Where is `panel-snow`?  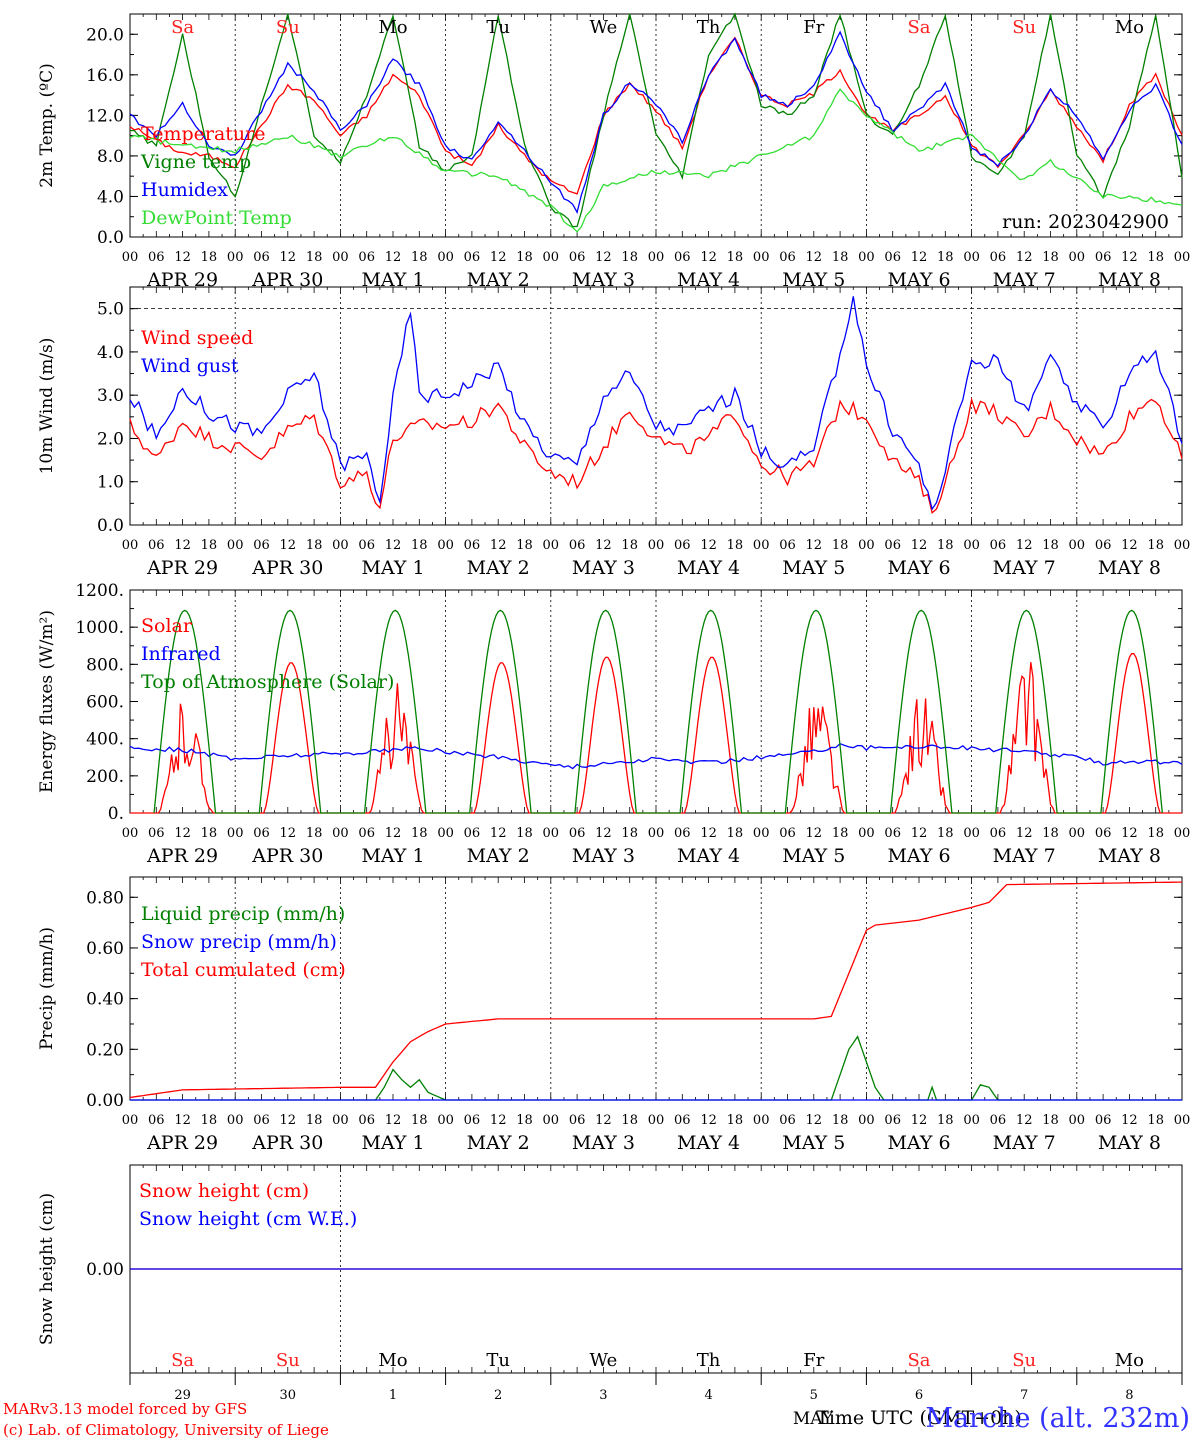 panel-snow is located at coordinates (656, 1269).